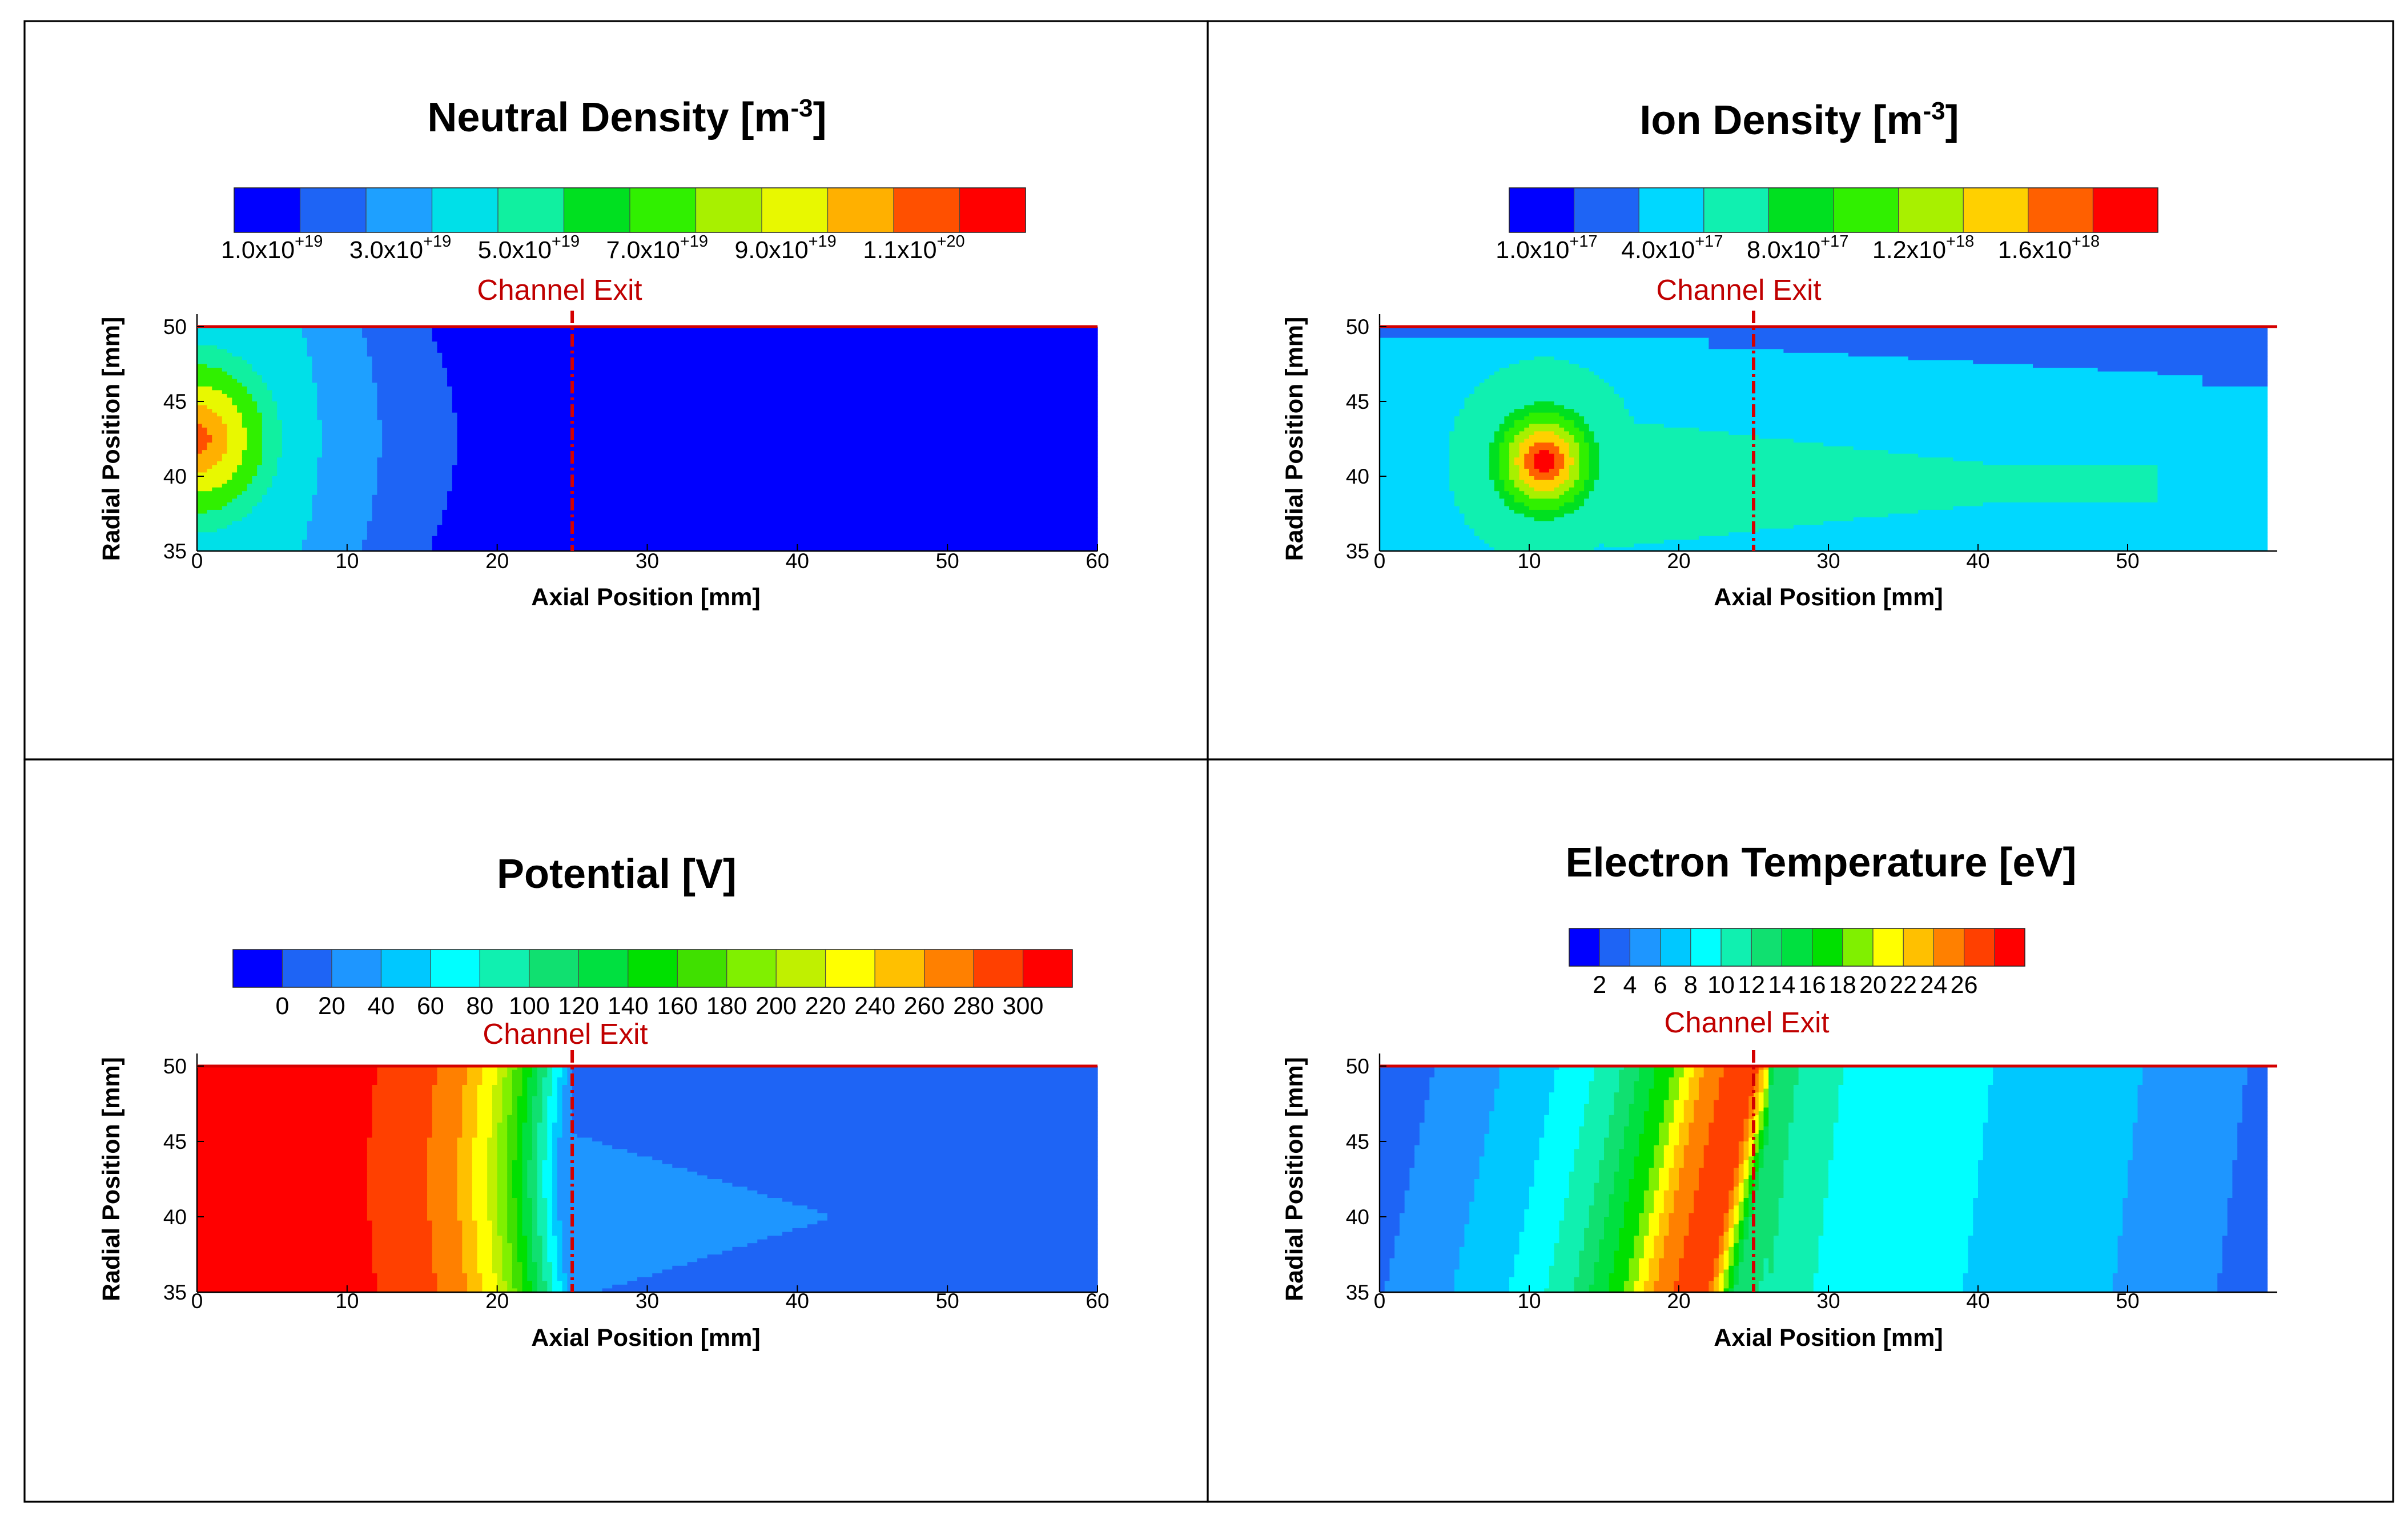 The image size is (2408, 1524). Describe the element at coordinates (1583, 241) in the screenshot. I see `colorbar-tick-exponent: +17` at that location.